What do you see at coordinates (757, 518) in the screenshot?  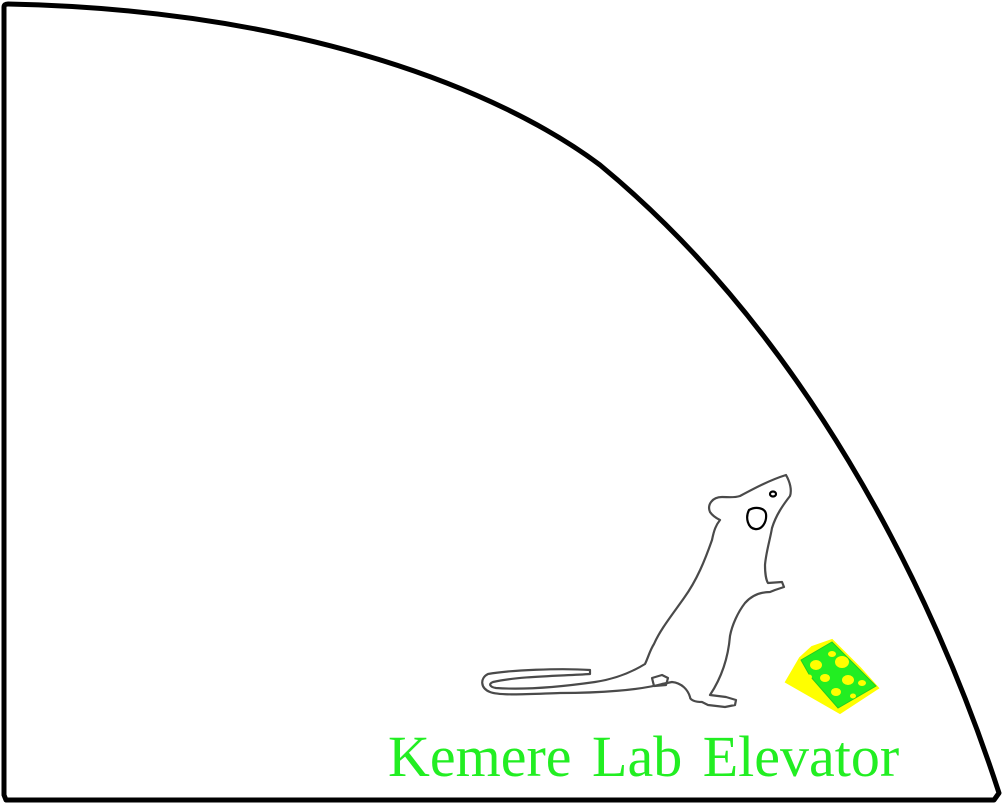 I see `mouse-ear` at bounding box center [757, 518].